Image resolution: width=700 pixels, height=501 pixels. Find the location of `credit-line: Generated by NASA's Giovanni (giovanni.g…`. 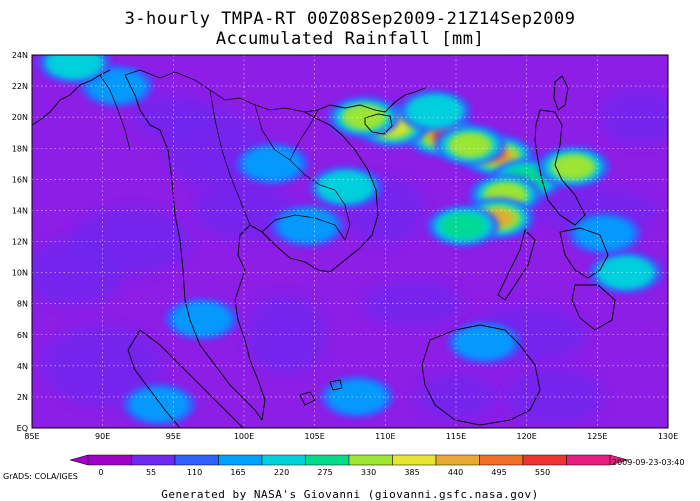

credit-line: Generated by NASA's Giovanni (giovanni.g… is located at coordinates (350, 494).